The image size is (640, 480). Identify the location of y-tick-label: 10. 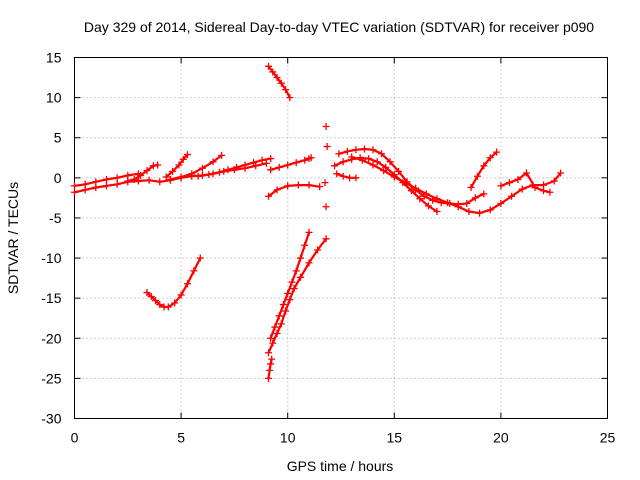
(54, 98).